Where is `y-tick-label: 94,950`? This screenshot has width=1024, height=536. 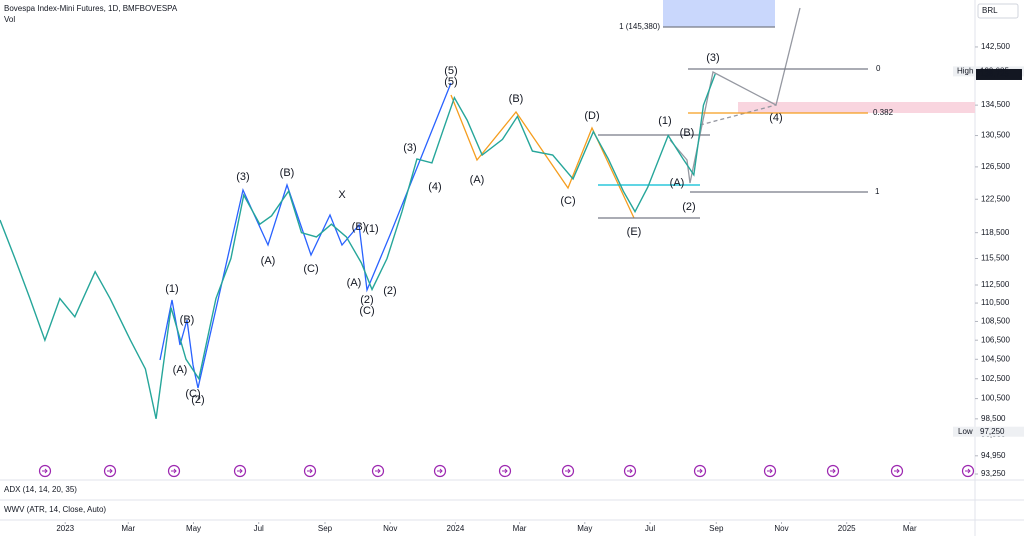 y-tick-label: 94,950 is located at coordinates (993, 455).